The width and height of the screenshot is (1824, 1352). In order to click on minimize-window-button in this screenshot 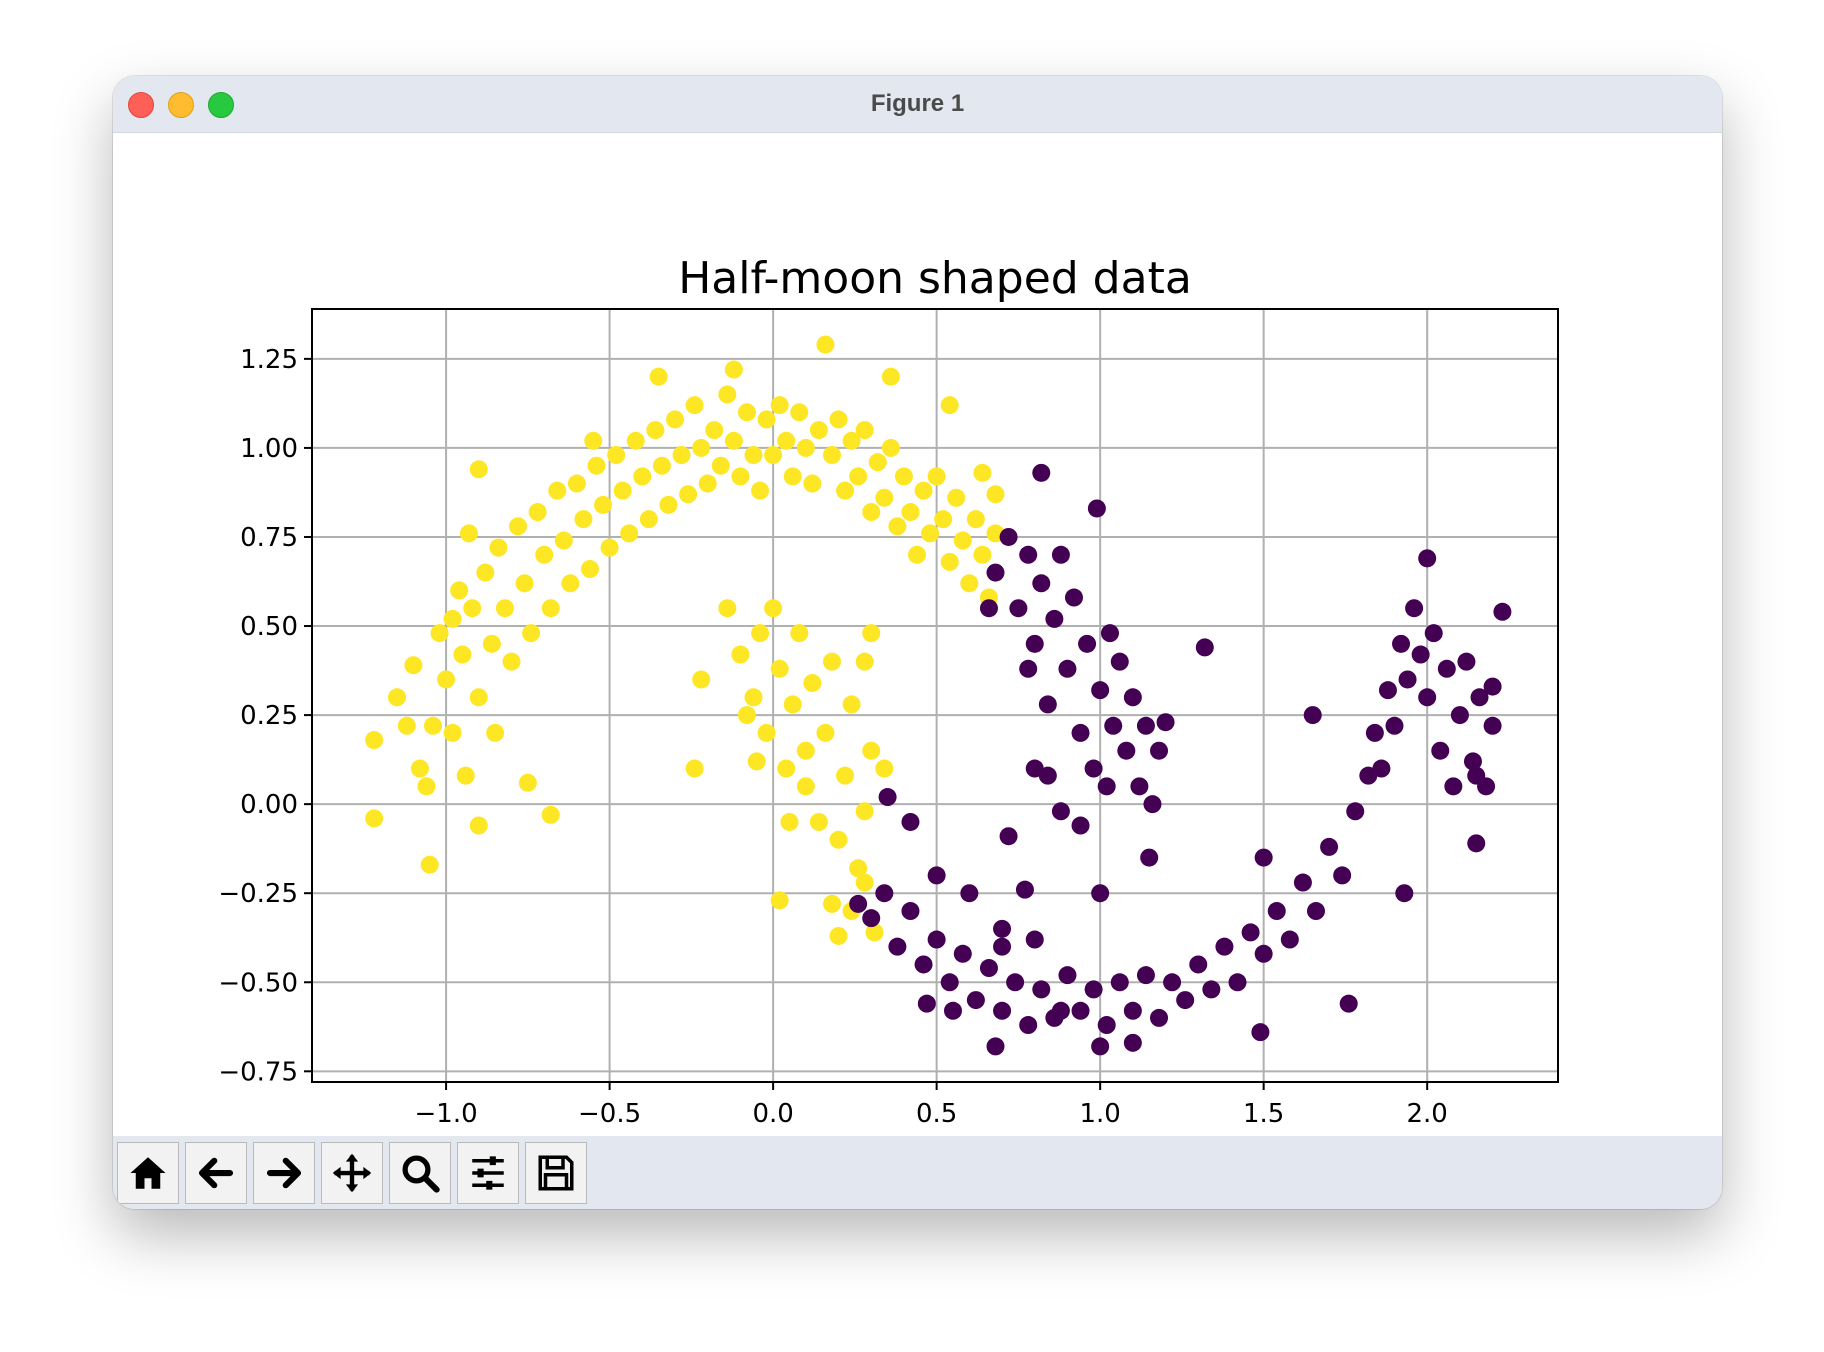, I will do `click(181, 105)`.